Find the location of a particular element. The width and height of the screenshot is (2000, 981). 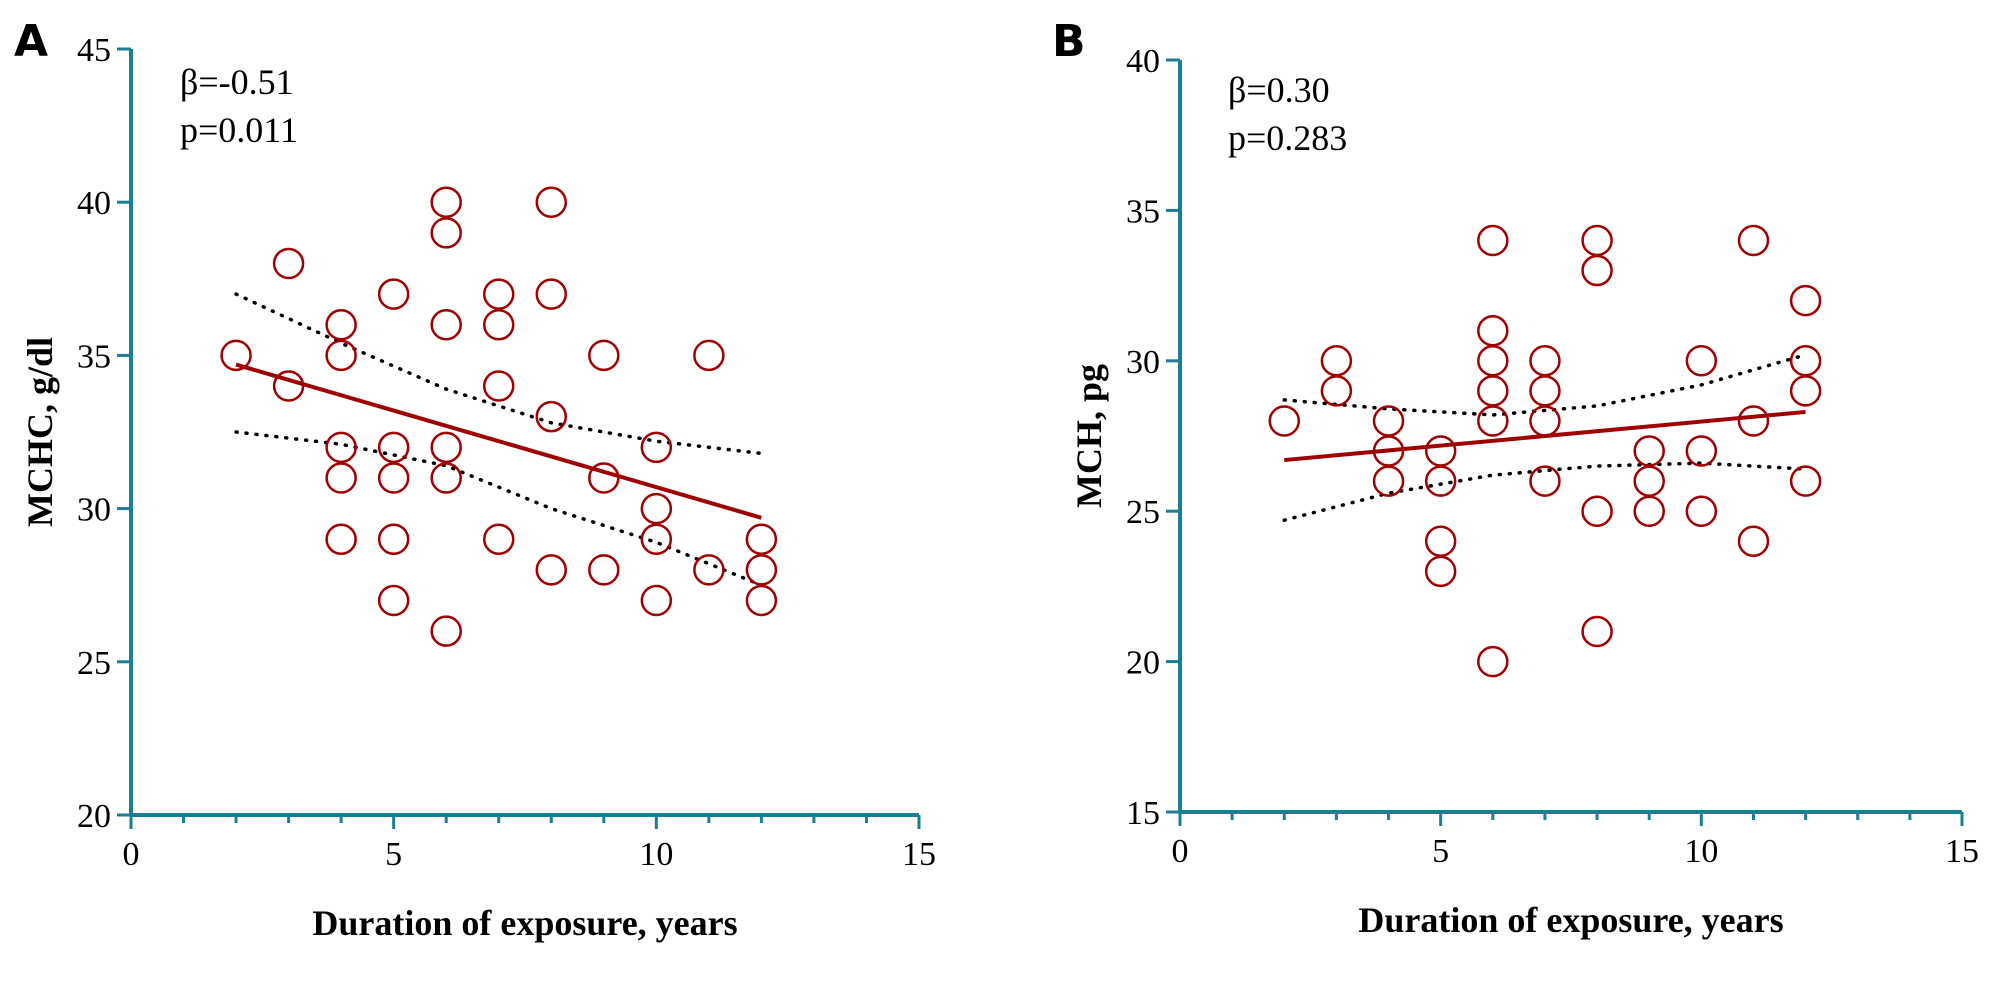

y-axis-title: MCHC, g/dl is located at coordinates (40, 432).